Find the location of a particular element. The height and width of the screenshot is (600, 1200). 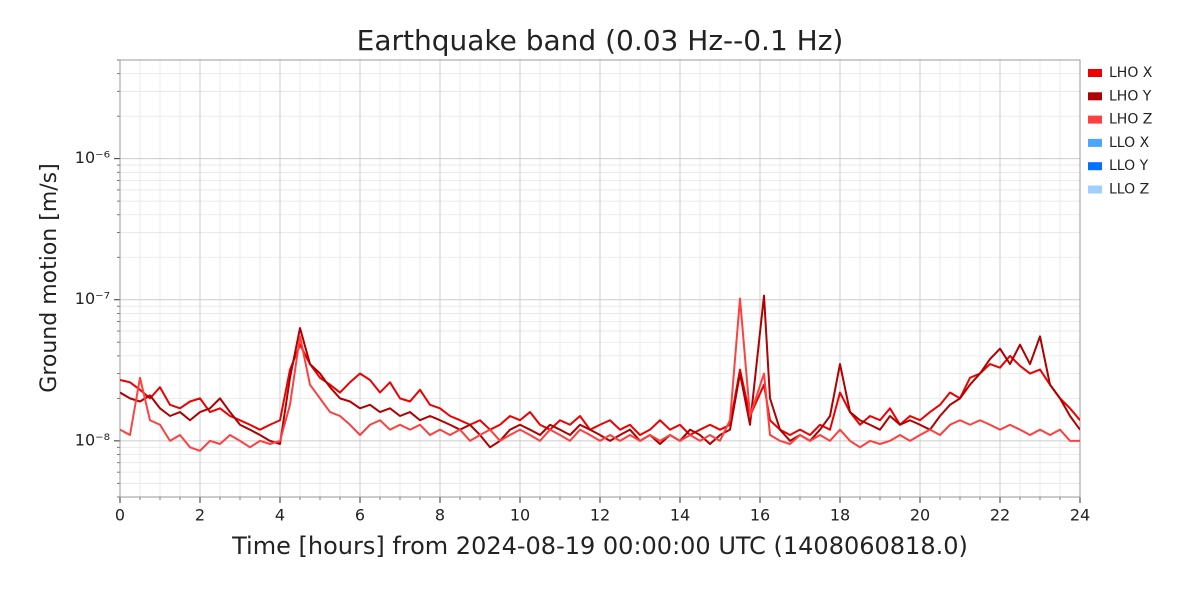

x-tick-label: 8 is located at coordinates (440, 515).